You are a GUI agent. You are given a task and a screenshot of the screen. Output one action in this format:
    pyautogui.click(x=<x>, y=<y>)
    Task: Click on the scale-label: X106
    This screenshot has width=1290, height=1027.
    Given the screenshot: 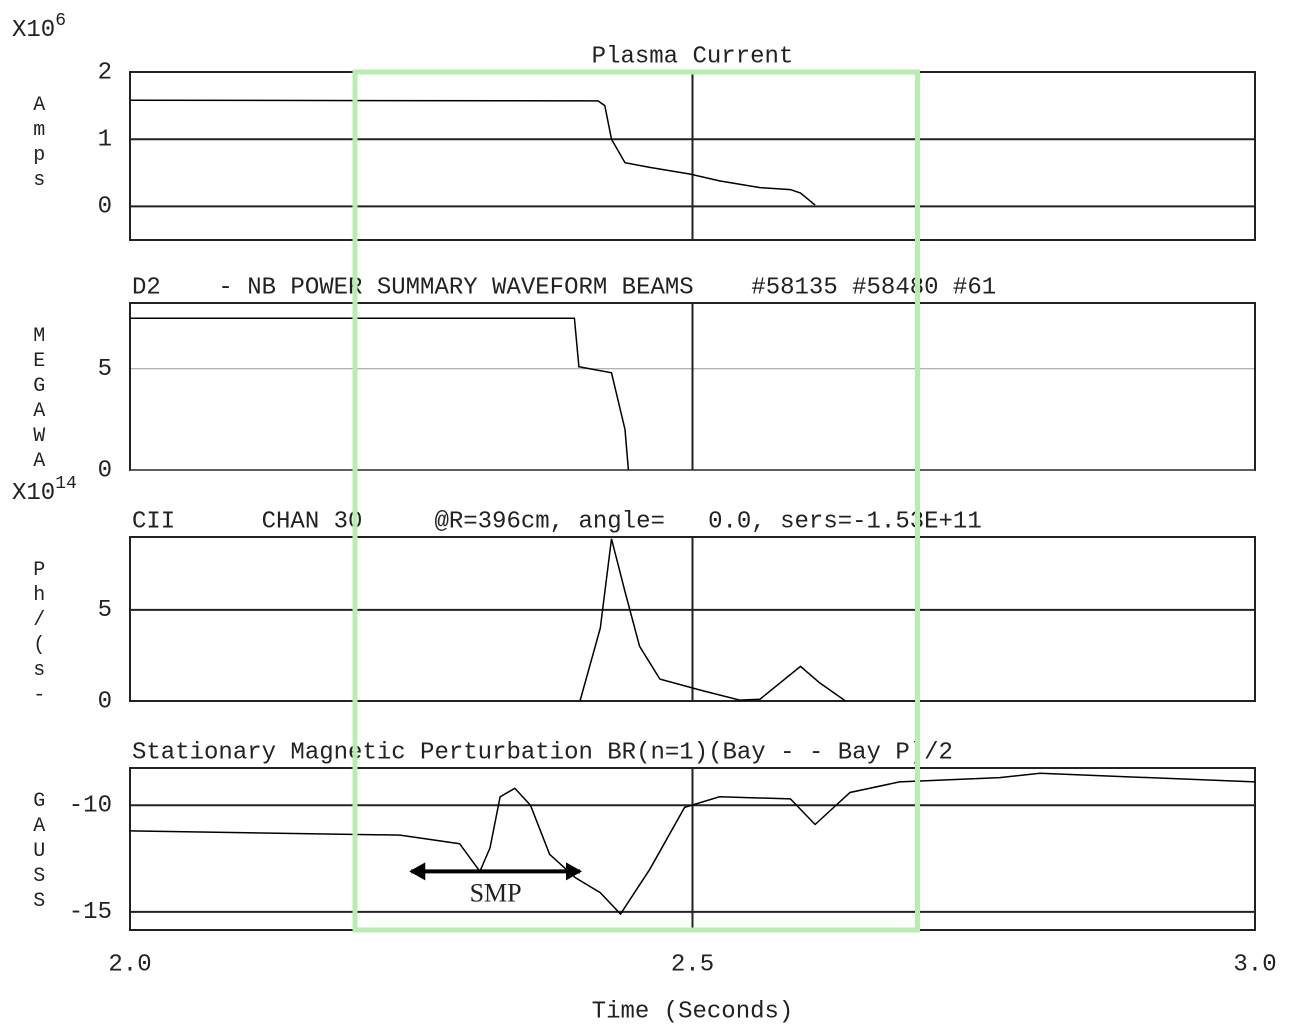 What is the action you would take?
    pyautogui.click(x=39, y=28)
    